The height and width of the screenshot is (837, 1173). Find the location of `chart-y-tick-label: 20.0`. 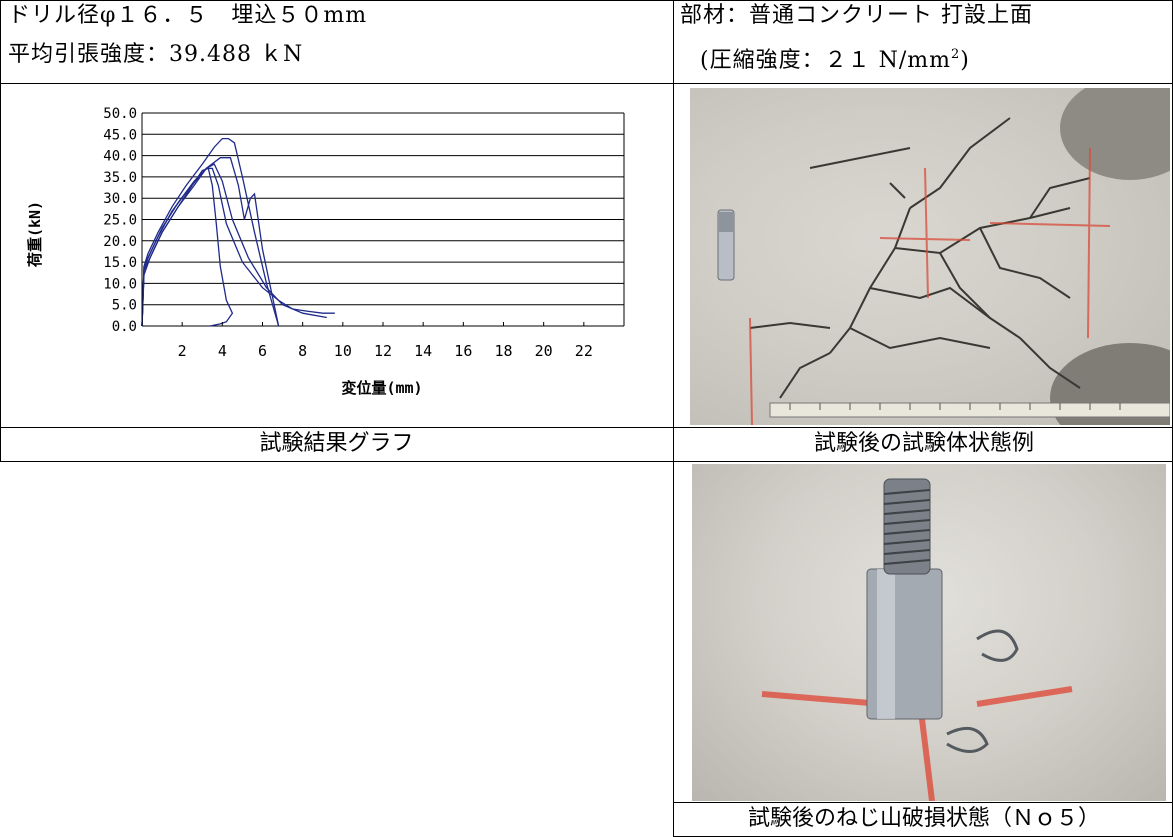

chart-y-tick-label: 20.0 is located at coordinates (120, 242).